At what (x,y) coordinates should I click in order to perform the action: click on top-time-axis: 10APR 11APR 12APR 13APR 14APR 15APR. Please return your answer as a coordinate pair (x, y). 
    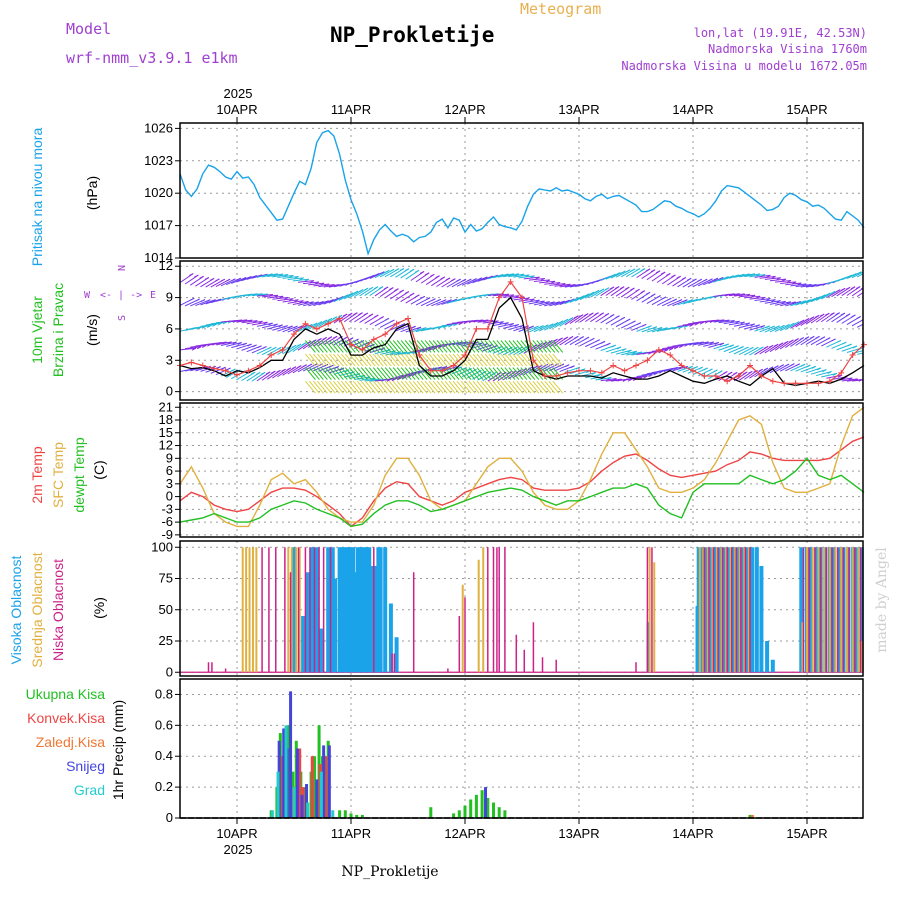
    Looking at the image, I should click on (522, 112).